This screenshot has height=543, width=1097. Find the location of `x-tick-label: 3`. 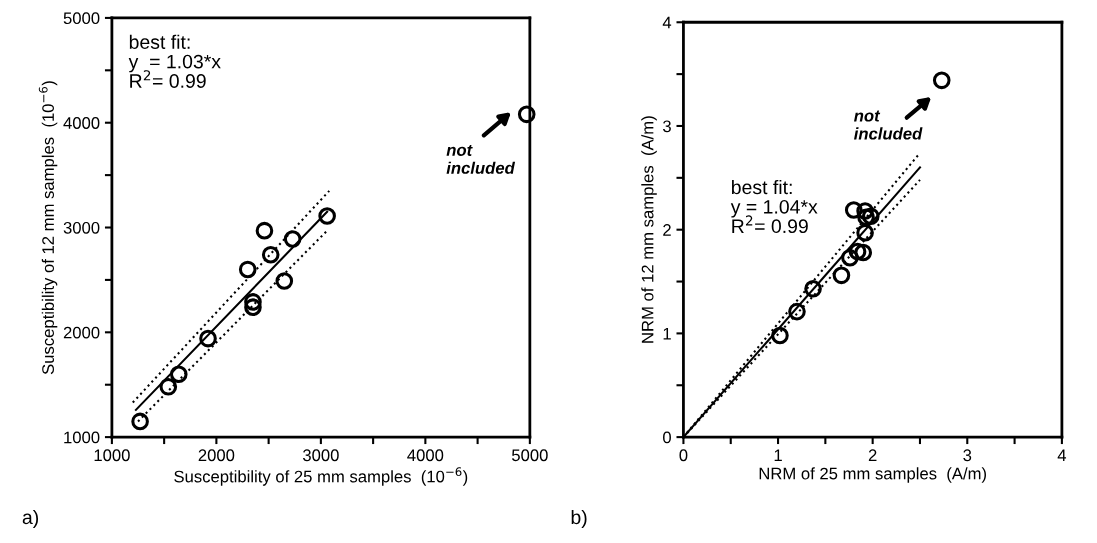

x-tick-label: 3 is located at coordinates (967, 455).